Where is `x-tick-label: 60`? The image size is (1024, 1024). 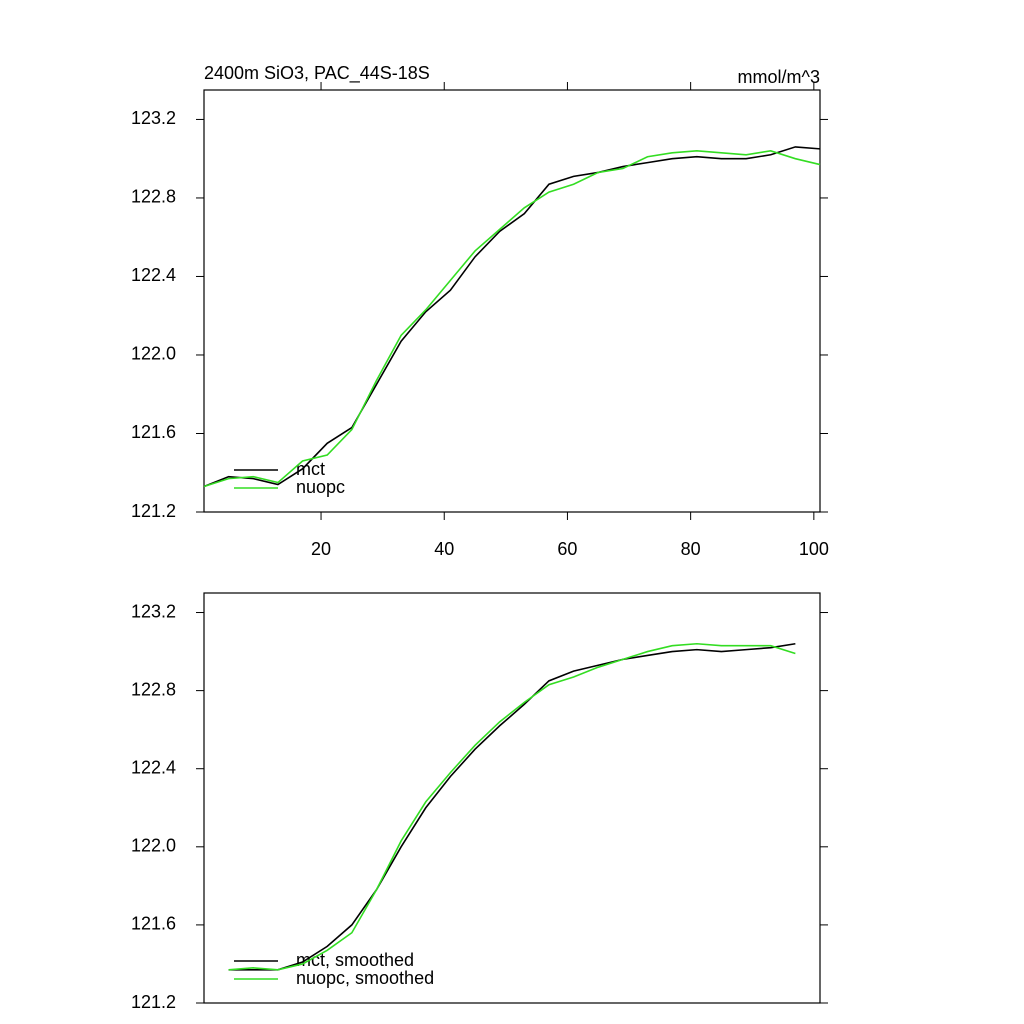 x-tick-label: 60 is located at coordinates (567, 549).